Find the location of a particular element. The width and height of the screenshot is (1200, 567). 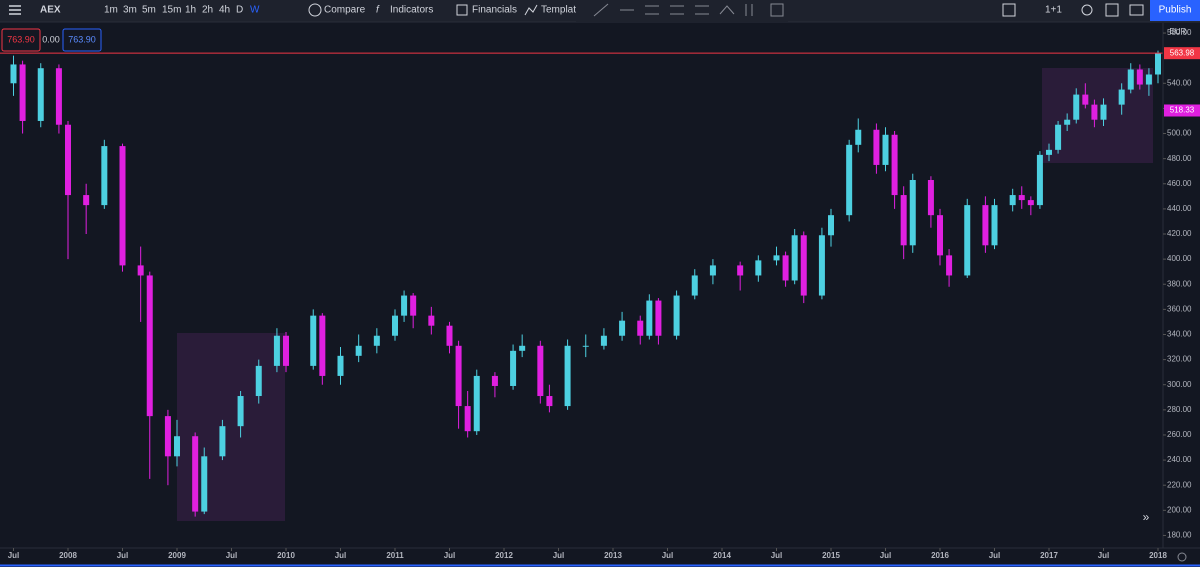

financials-button: Financials is located at coordinates (494, 10).